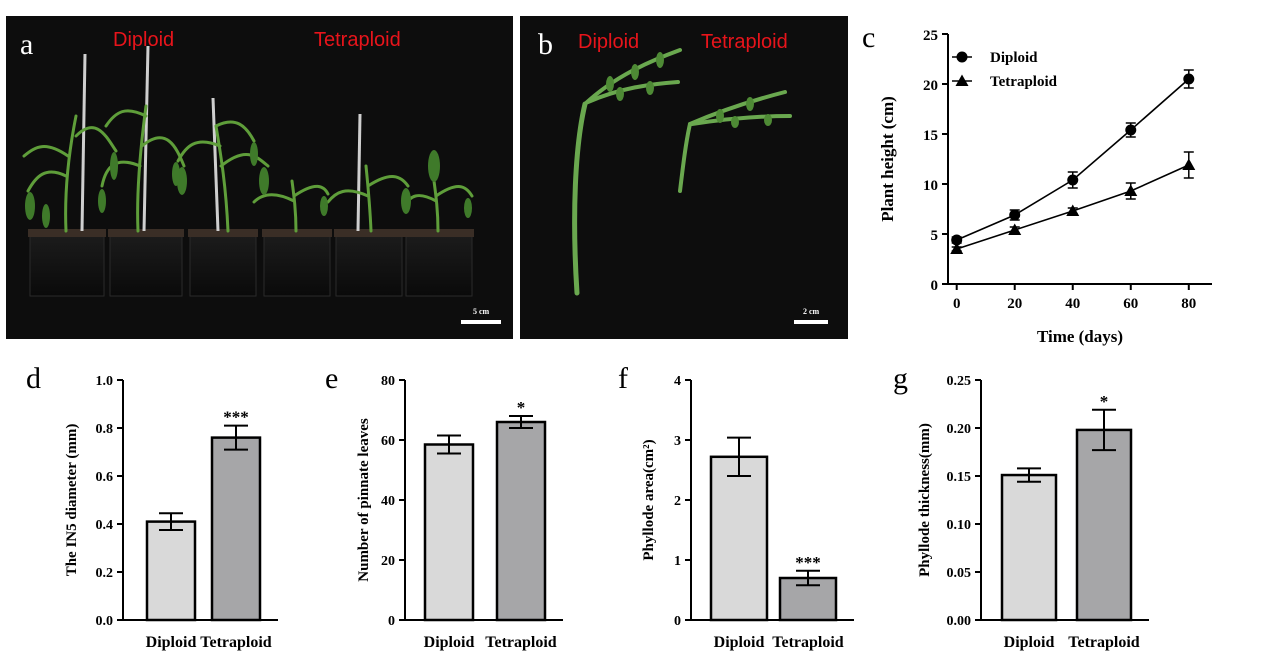  What do you see at coordinates (1073, 202) in the screenshot?
I see `series-tetraploid` at bounding box center [1073, 202].